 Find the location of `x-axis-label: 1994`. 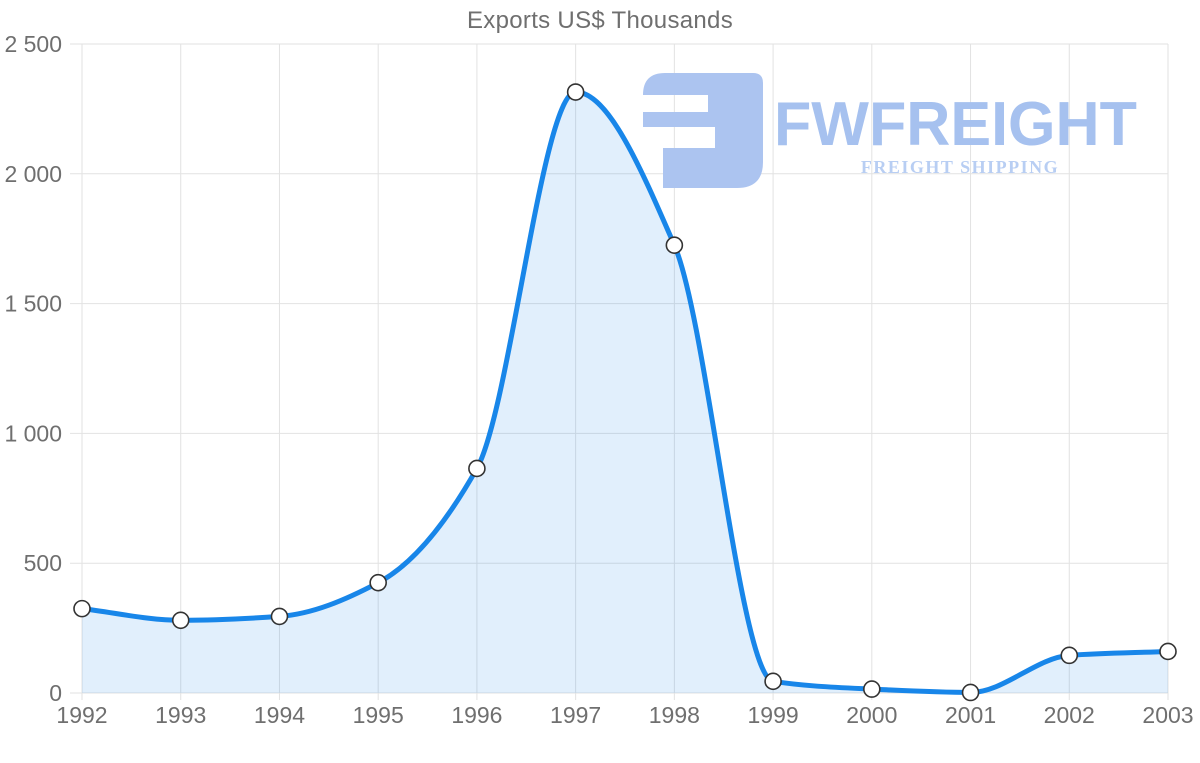

x-axis-label: 1994 is located at coordinates (279, 715).